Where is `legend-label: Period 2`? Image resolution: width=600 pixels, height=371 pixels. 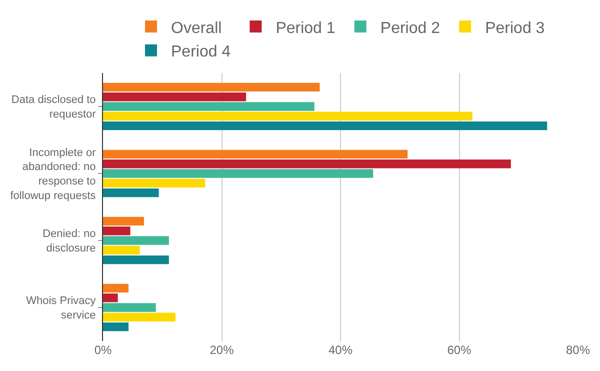
legend-label: Period 2 is located at coordinates (410, 28).